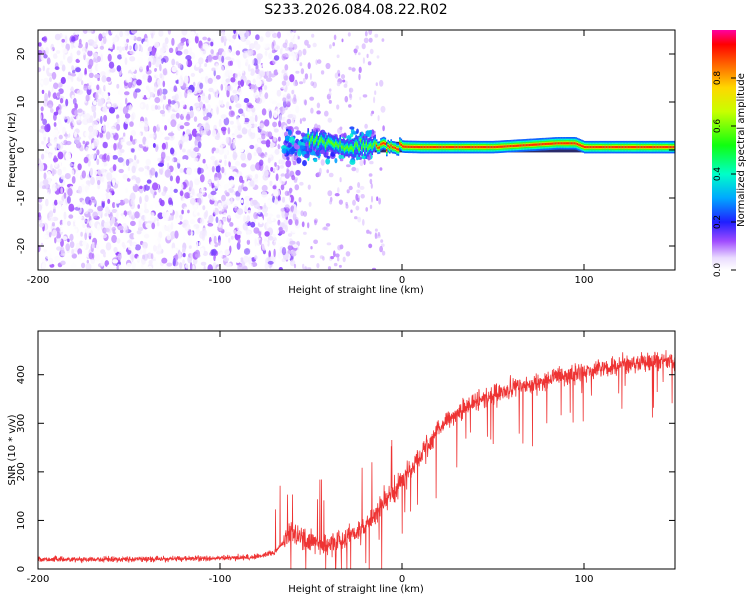 This screenshot has width=750, height=600. Describe the element at coordinates (718, 126) in the screenshot. I see `colorbar-tick-label: 0.6` at that location.